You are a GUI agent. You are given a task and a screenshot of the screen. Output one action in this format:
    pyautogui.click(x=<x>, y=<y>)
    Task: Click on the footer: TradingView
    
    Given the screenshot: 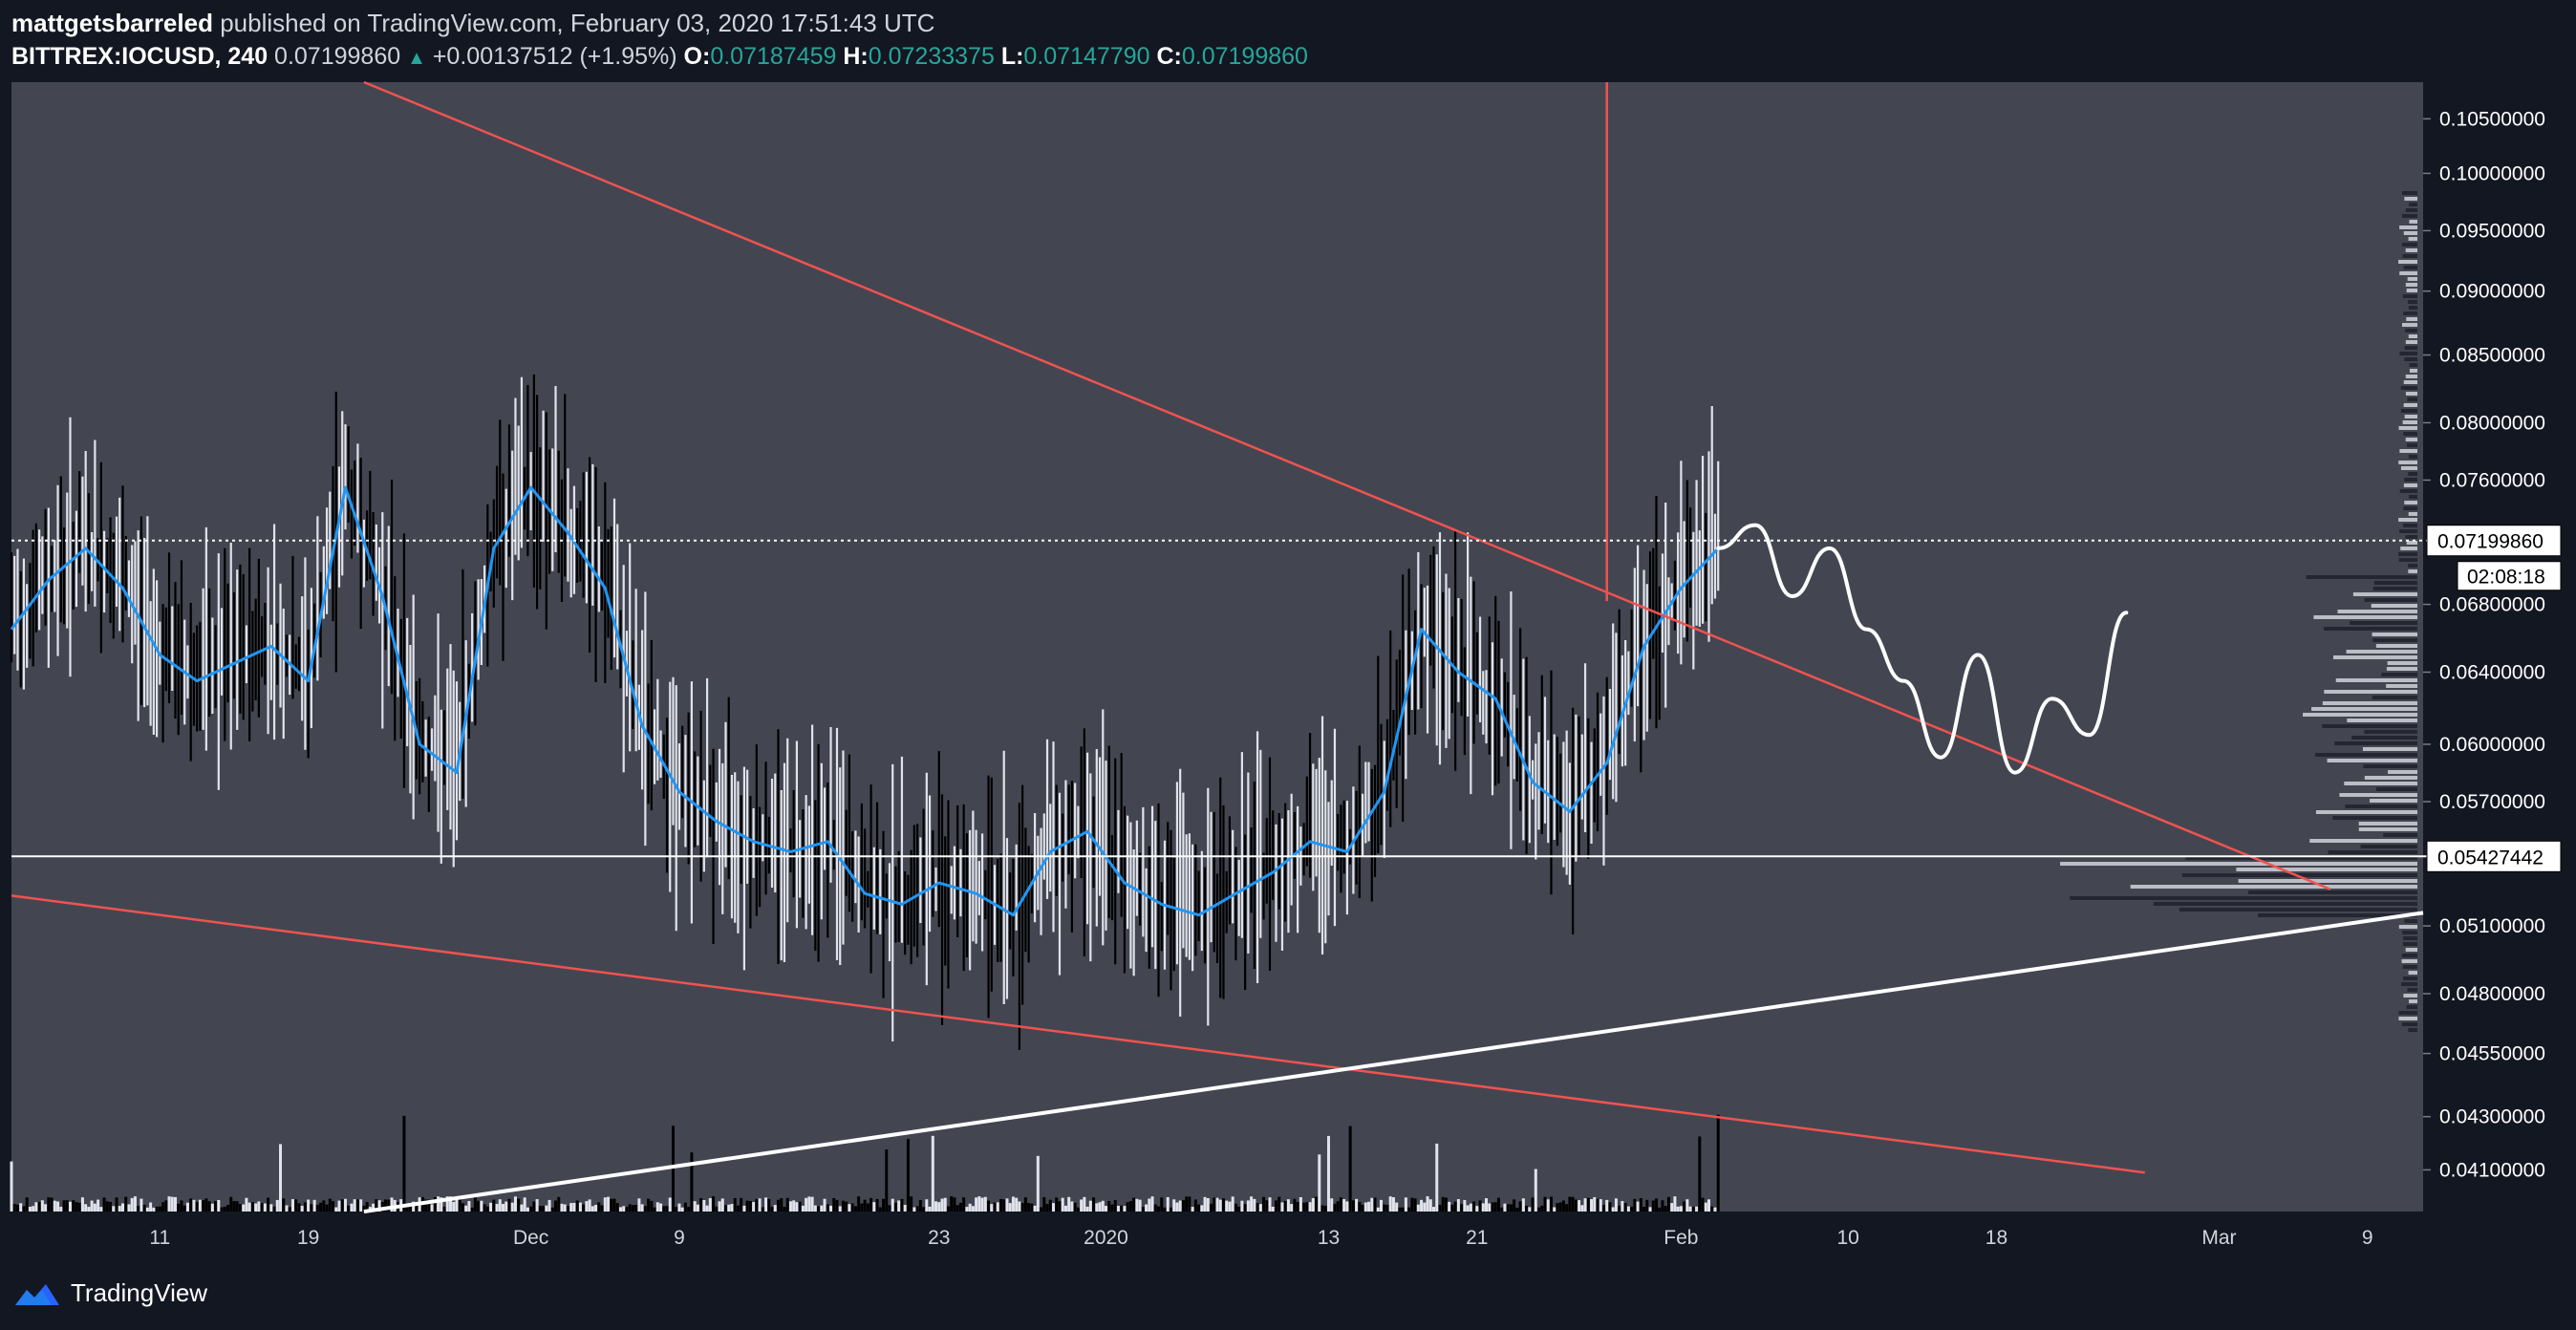 What is the action you would take?
    pyautogui.click(x=110, y=1293)
    